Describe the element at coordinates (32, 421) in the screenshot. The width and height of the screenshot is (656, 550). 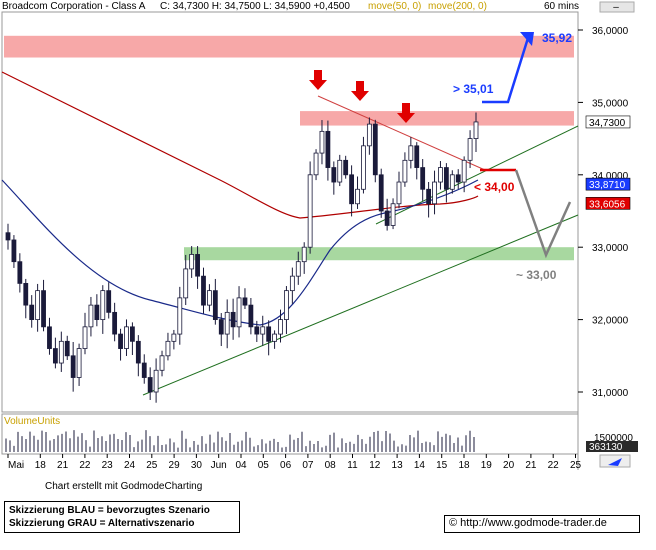
I see `volume-label: VolumeUnits` at that location.